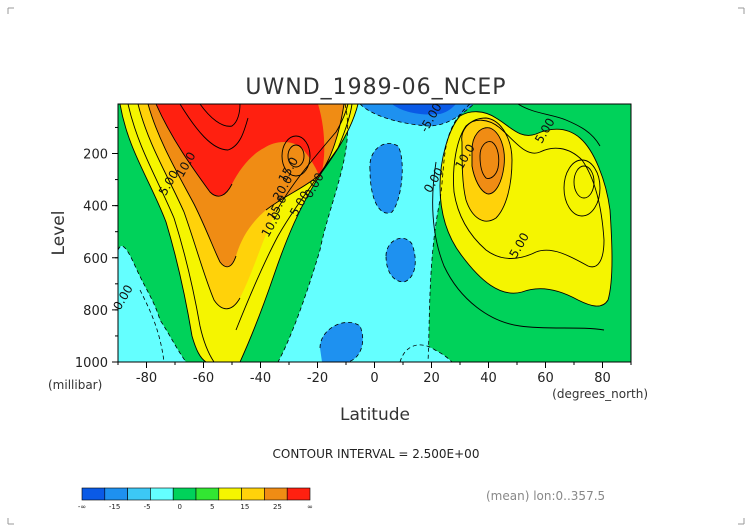 The height and width of the screenshot is (532, 752). I want to click on colorbar-label: 5, so click(212, 507).